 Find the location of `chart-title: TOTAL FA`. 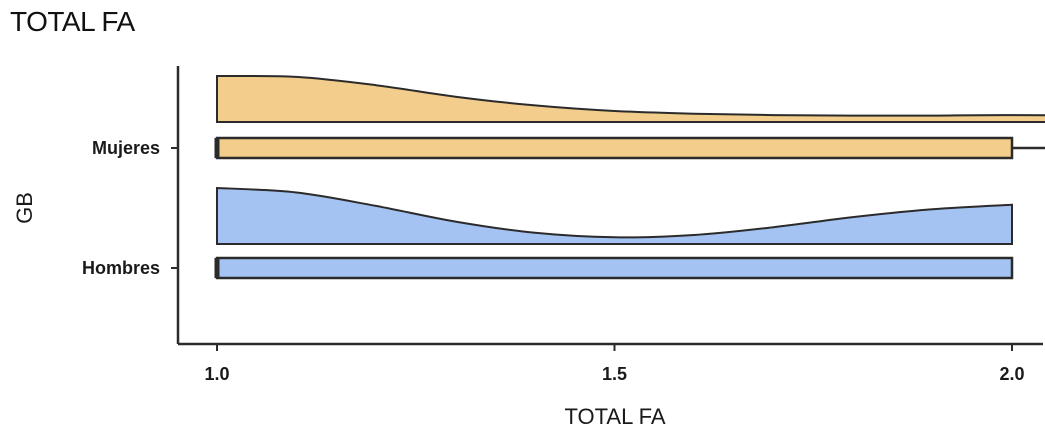

chart-title: TOTAL FA is located at coordinates (72, 21).